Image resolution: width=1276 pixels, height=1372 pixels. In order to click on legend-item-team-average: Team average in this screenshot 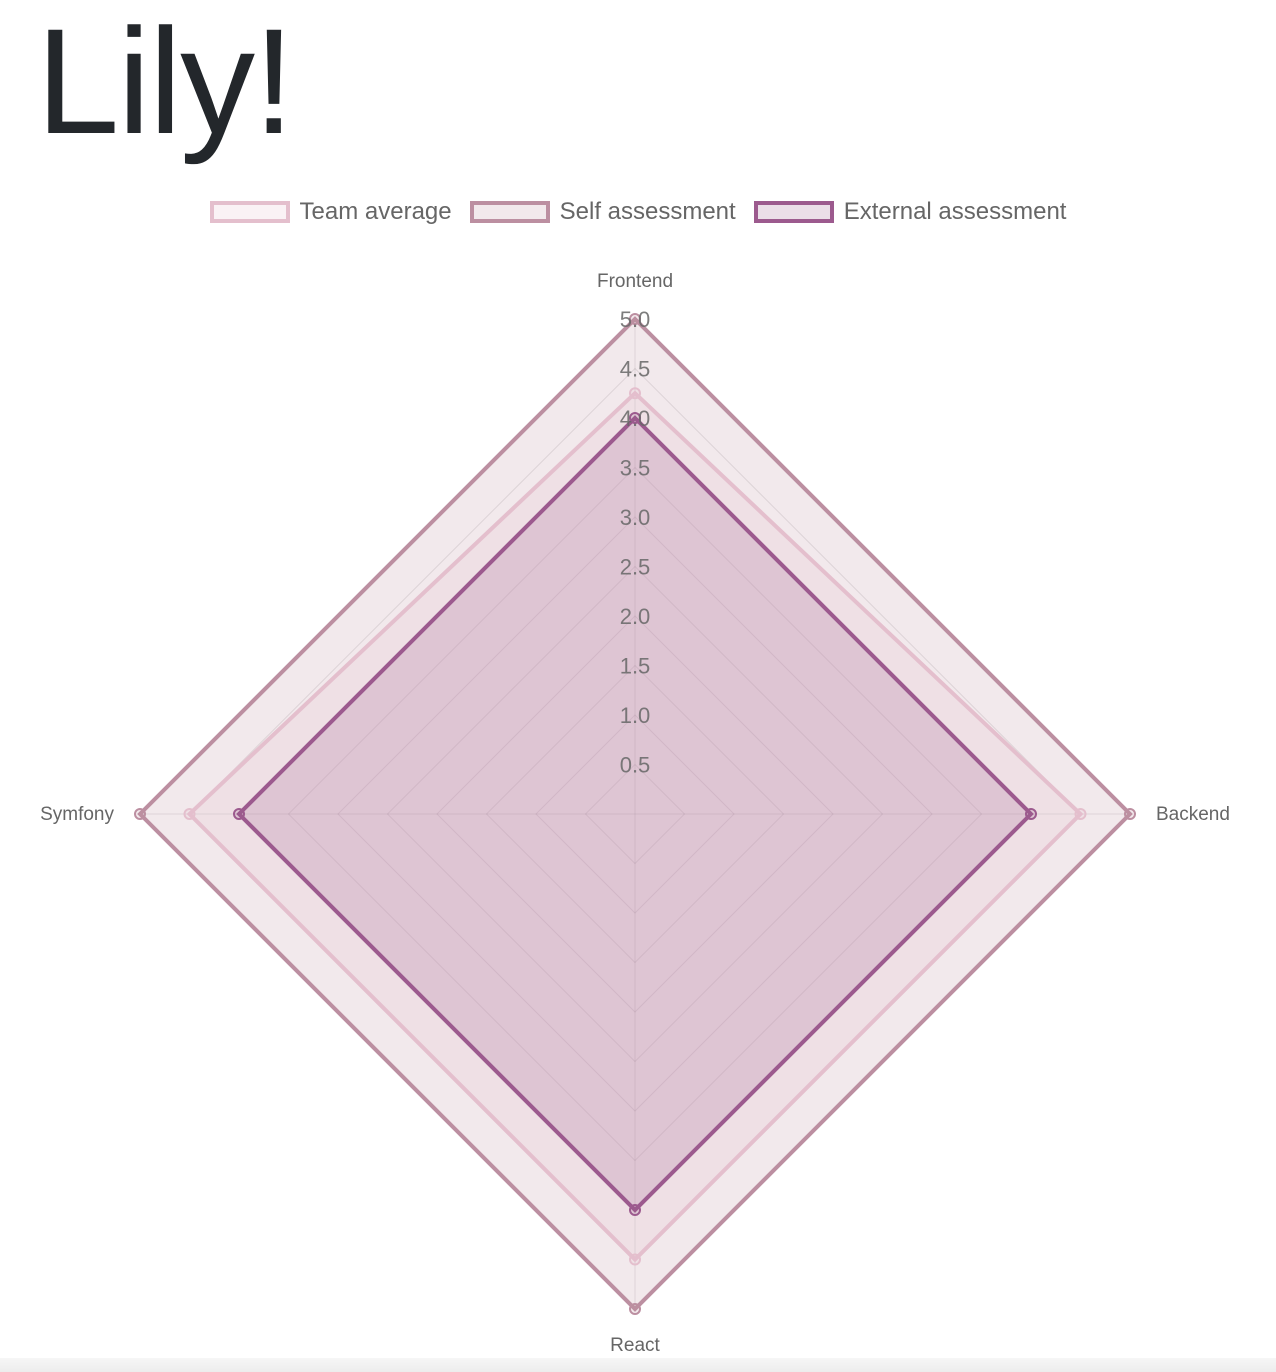, I will do `click(330, 212)`.